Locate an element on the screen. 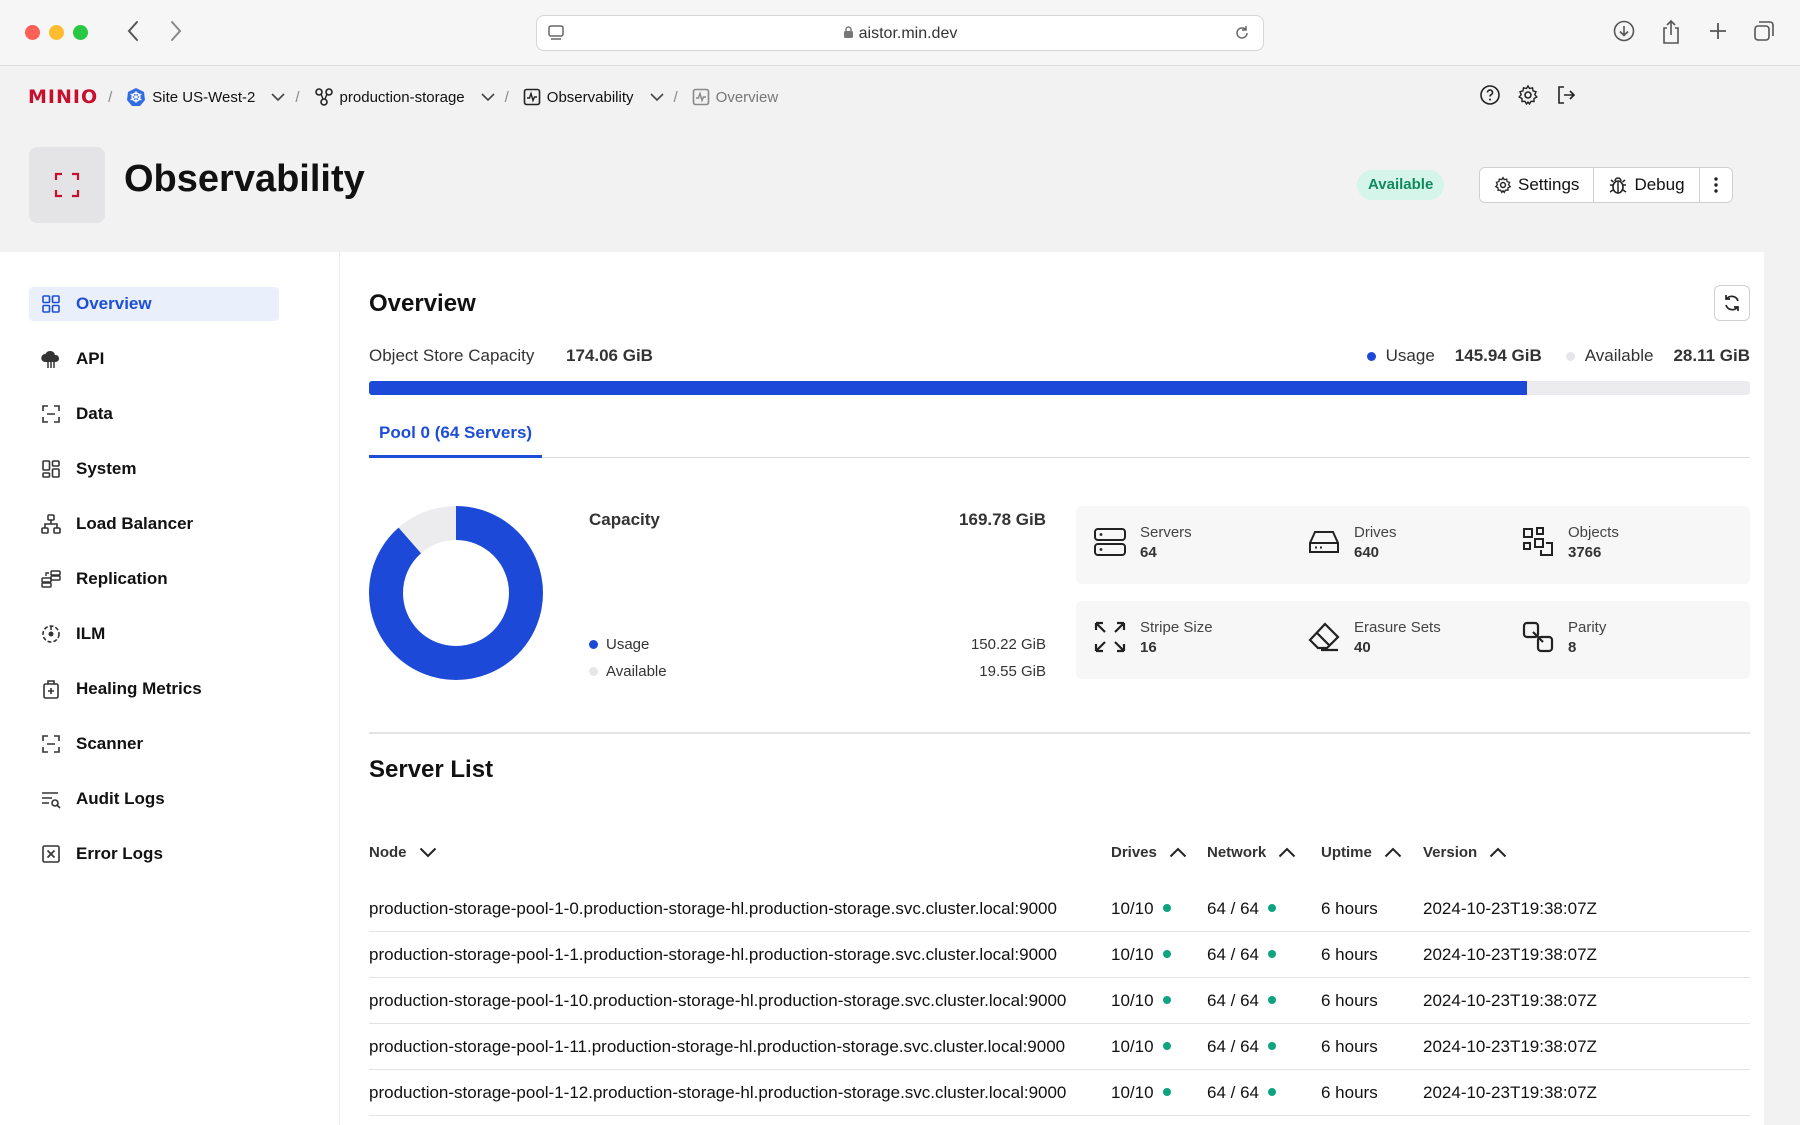  chevron-left-icon is located at coordinates (132, 31).